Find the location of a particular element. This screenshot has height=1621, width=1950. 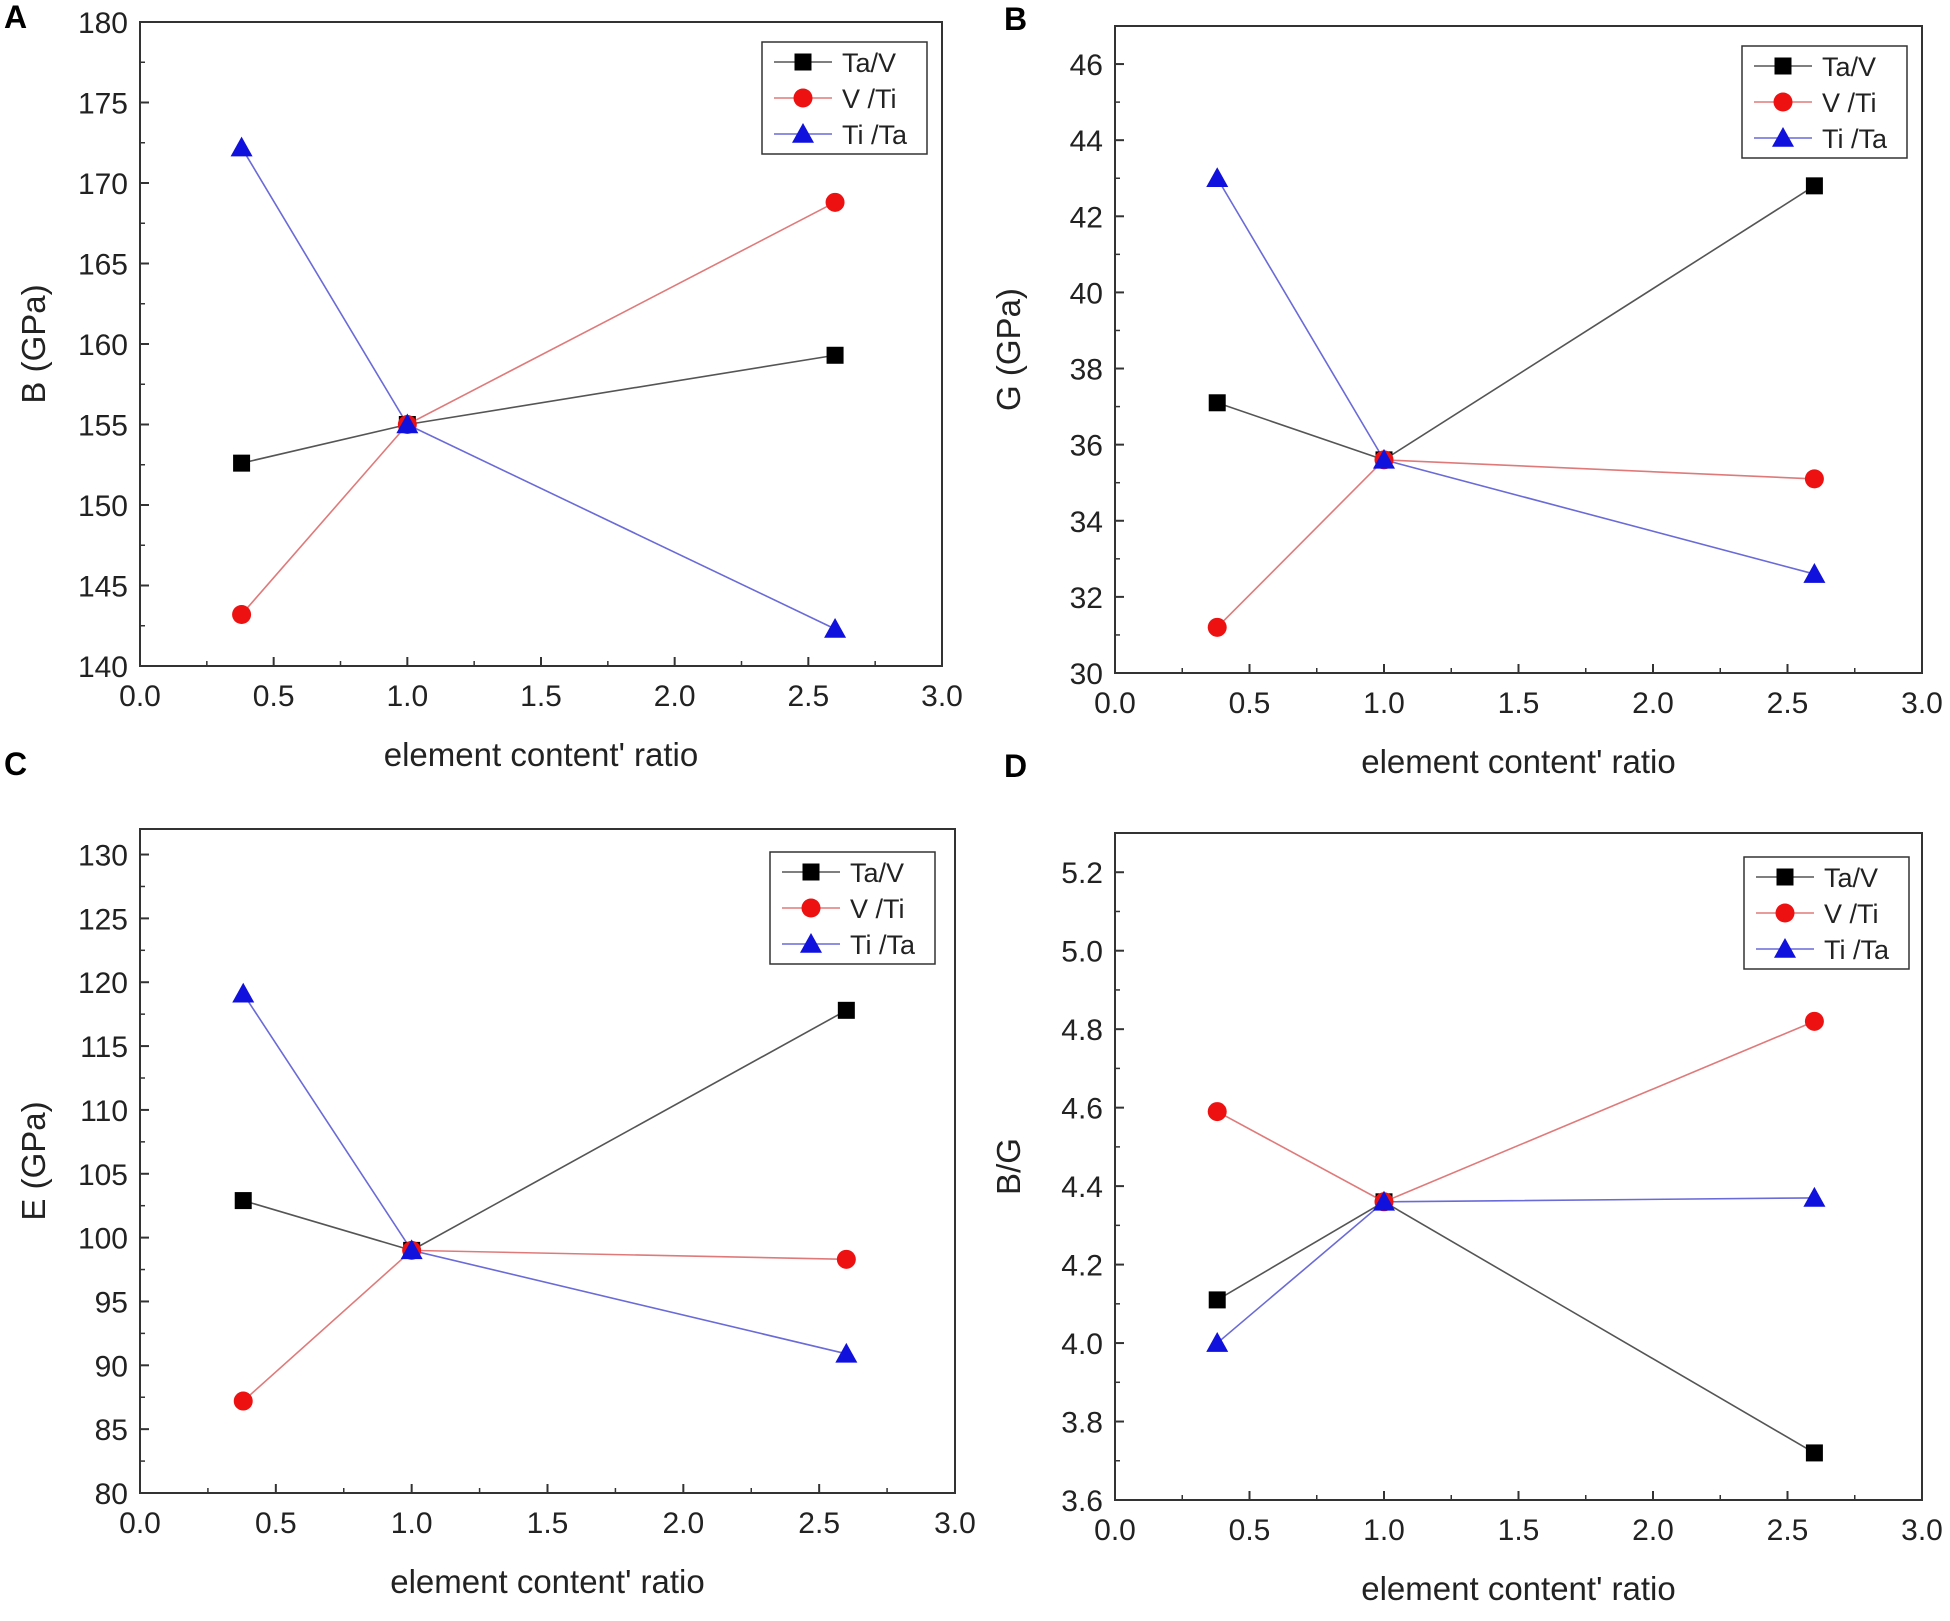

y-tick-label: 3.6 is located at coordinates (1082, 1501).